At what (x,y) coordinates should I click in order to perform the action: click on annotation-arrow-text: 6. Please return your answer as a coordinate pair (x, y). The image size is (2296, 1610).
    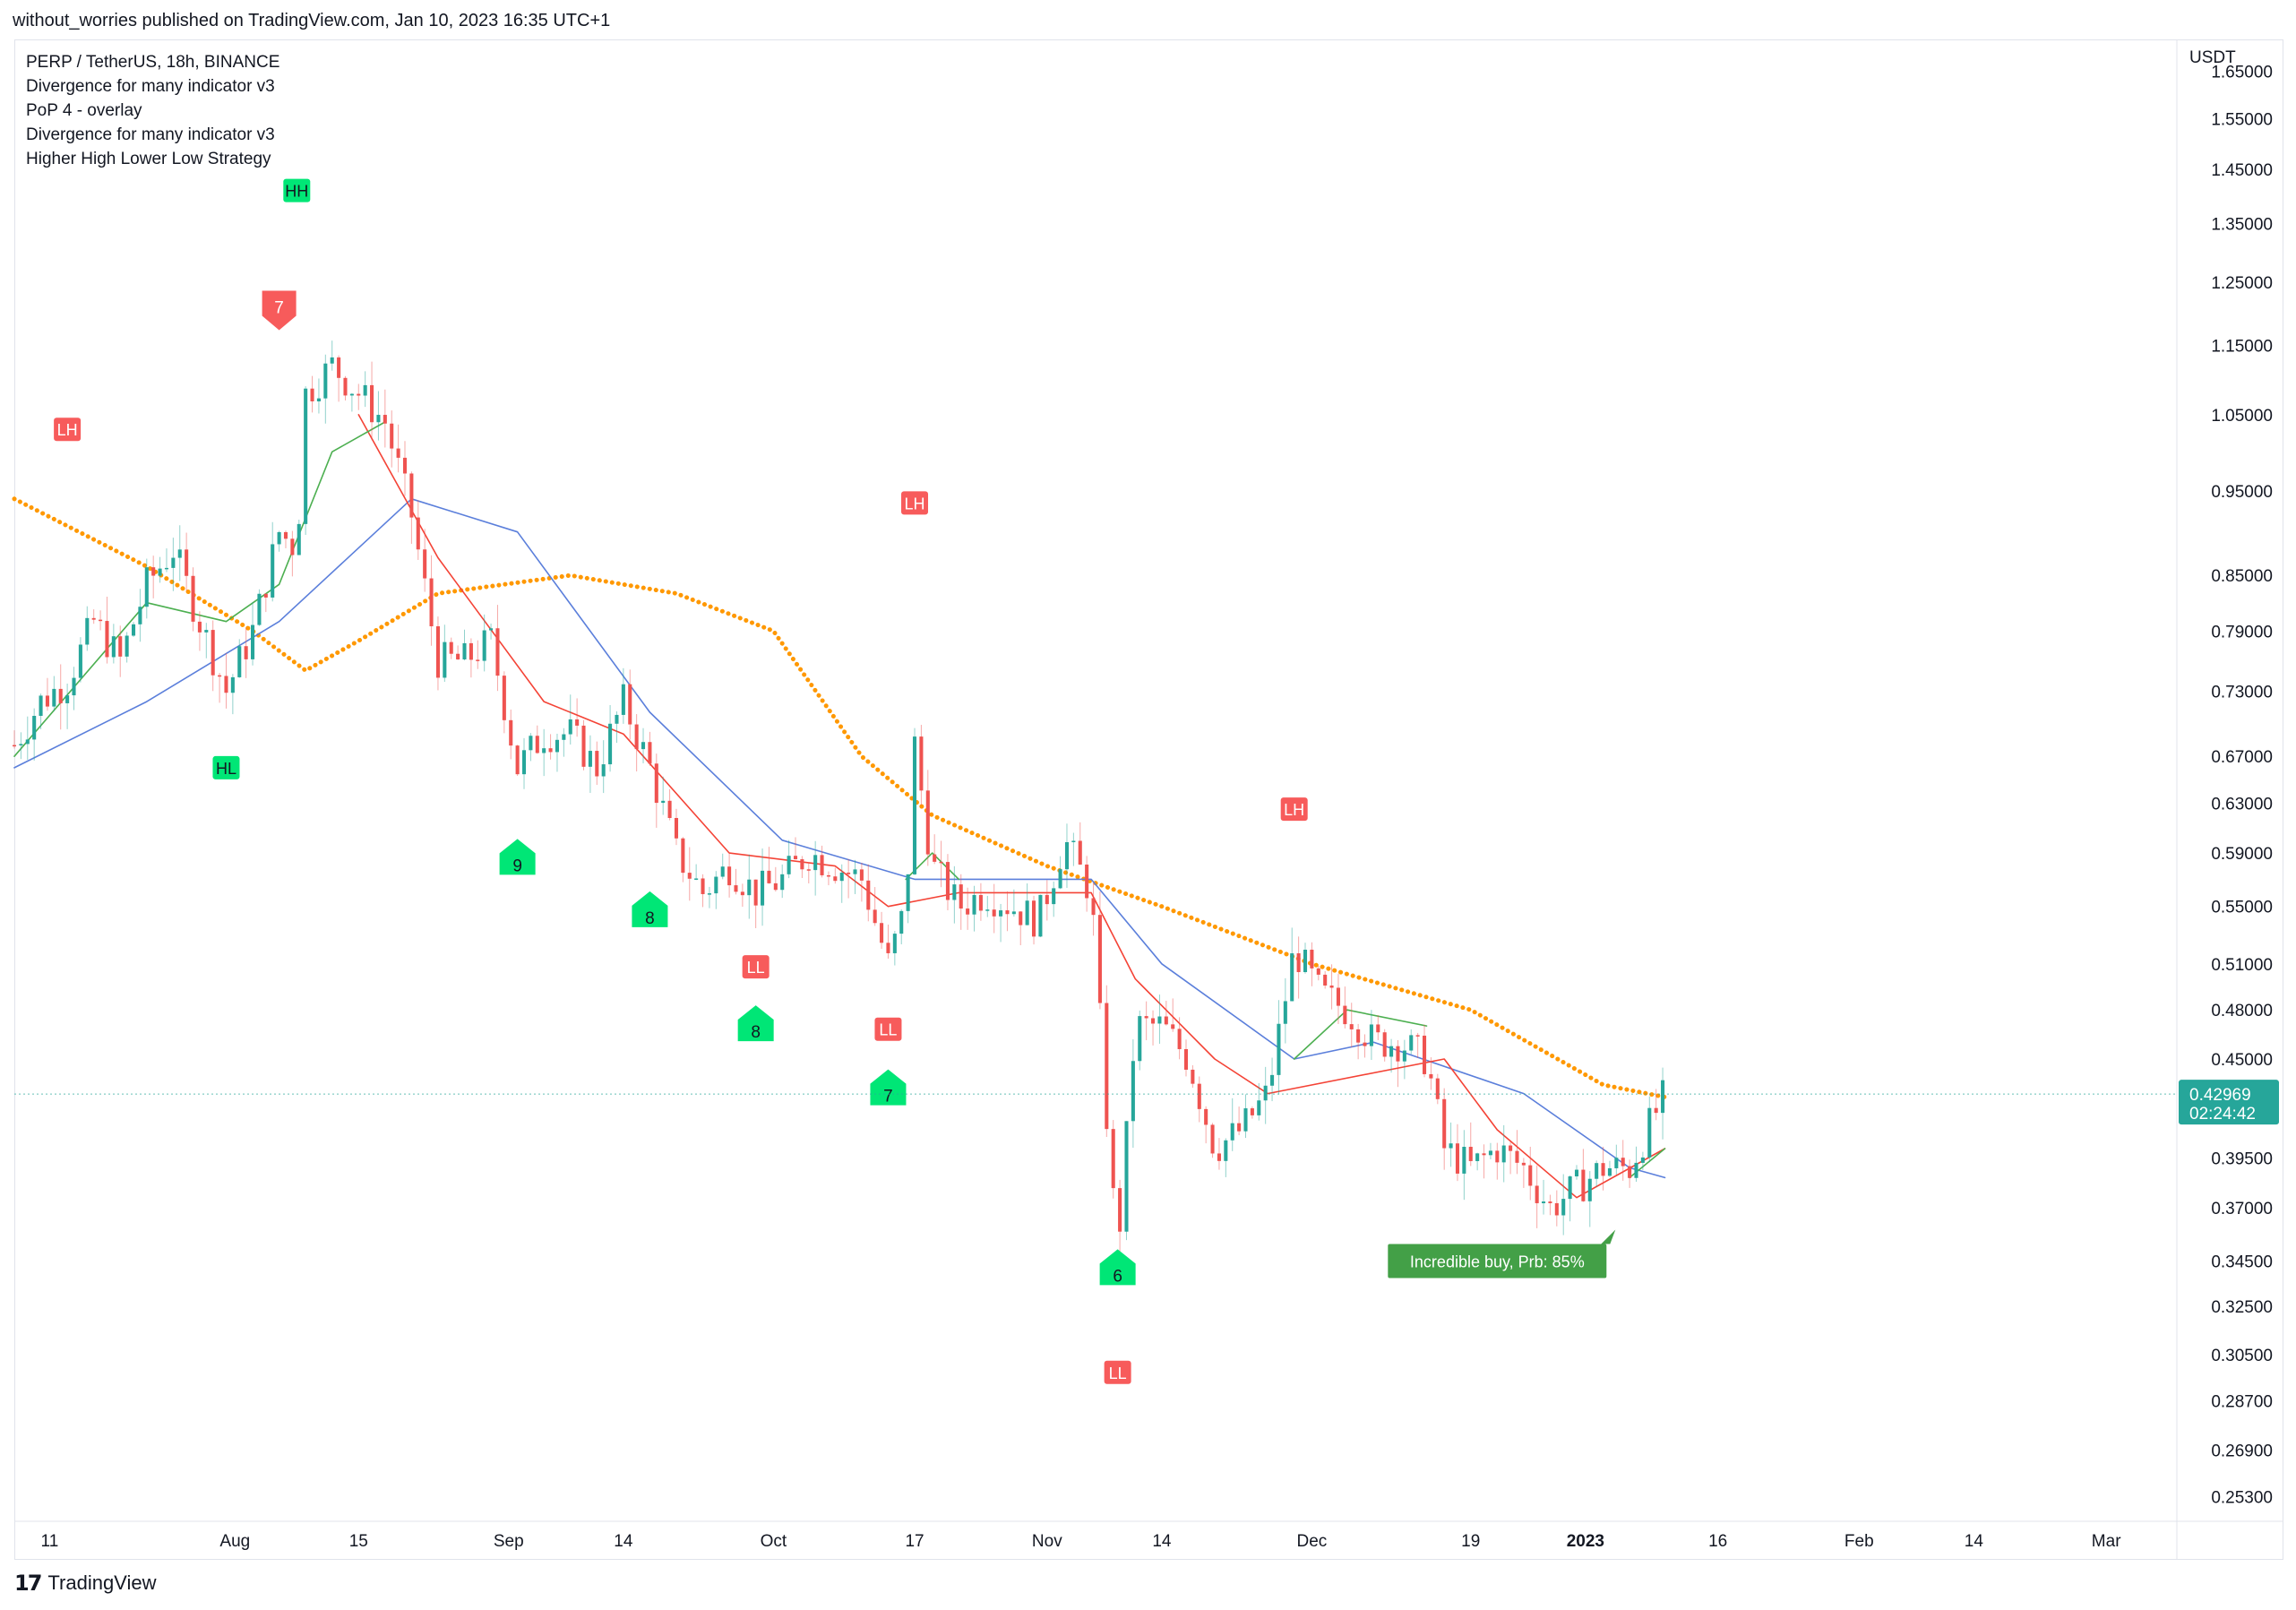
    Looking at the image, I should click on (1117, 1276).